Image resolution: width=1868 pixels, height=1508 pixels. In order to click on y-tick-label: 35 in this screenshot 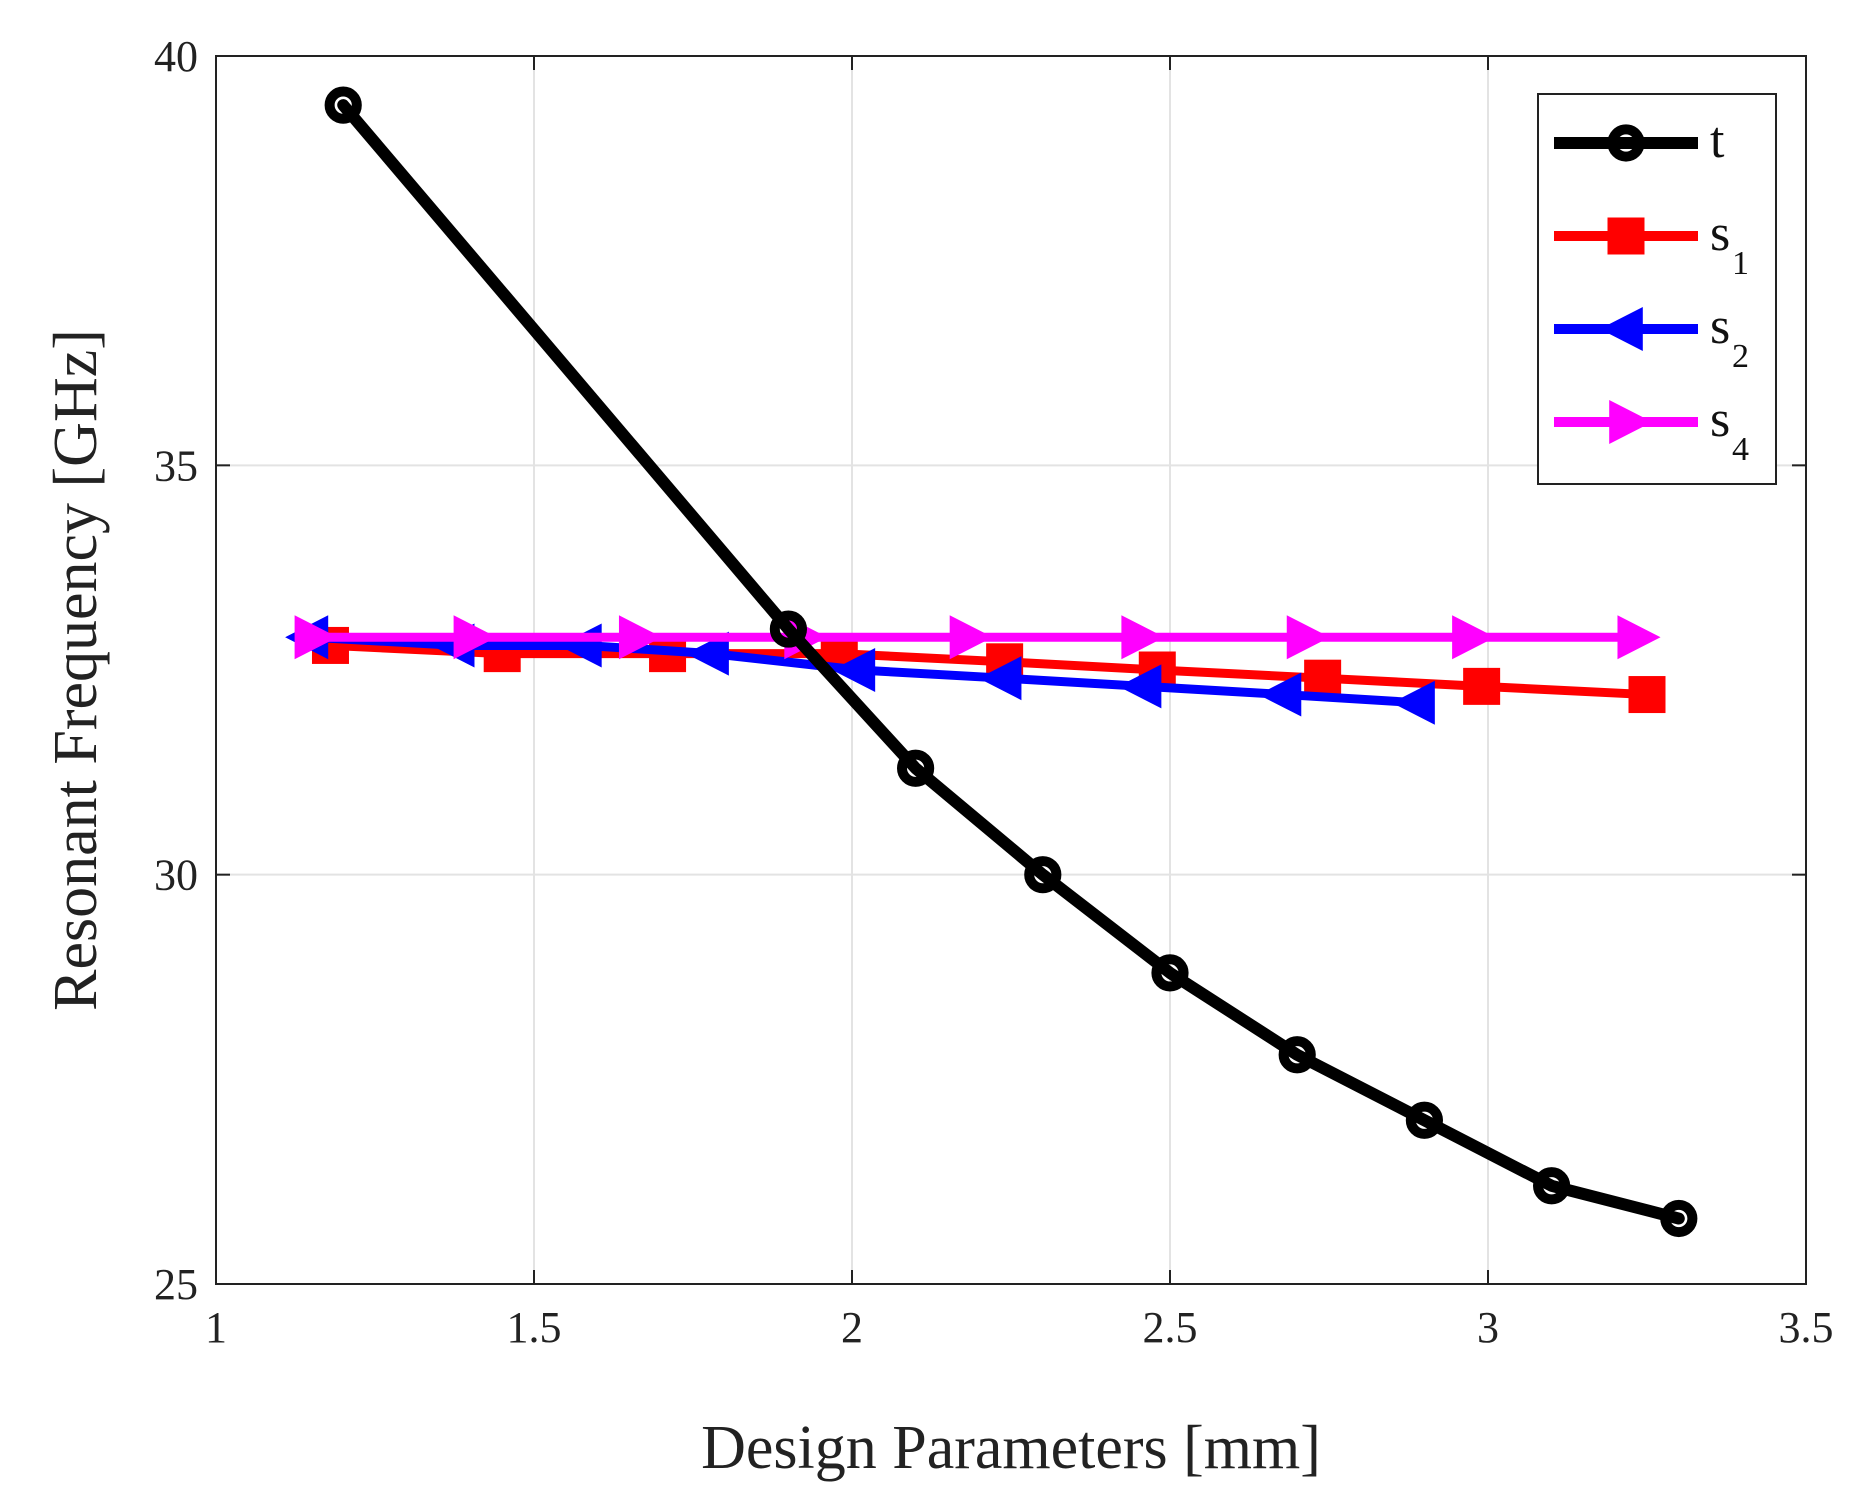, I will do `click(176, 465)`.